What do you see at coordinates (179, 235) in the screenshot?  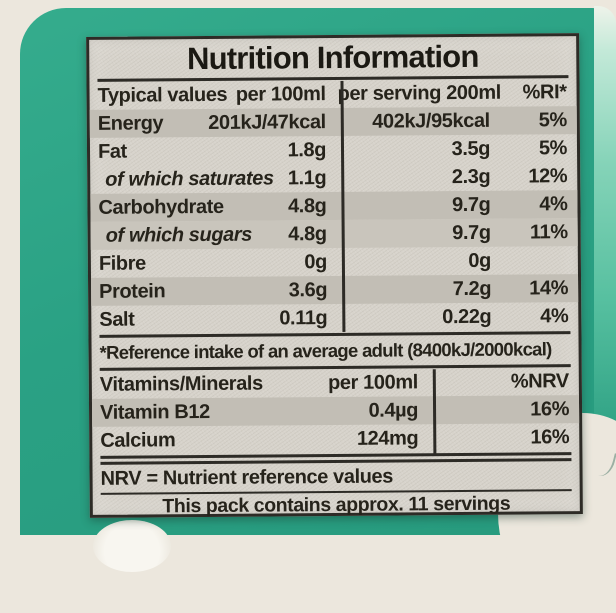 I see `cell-nutrient: of which sugars` at bounding box center [179, 235].